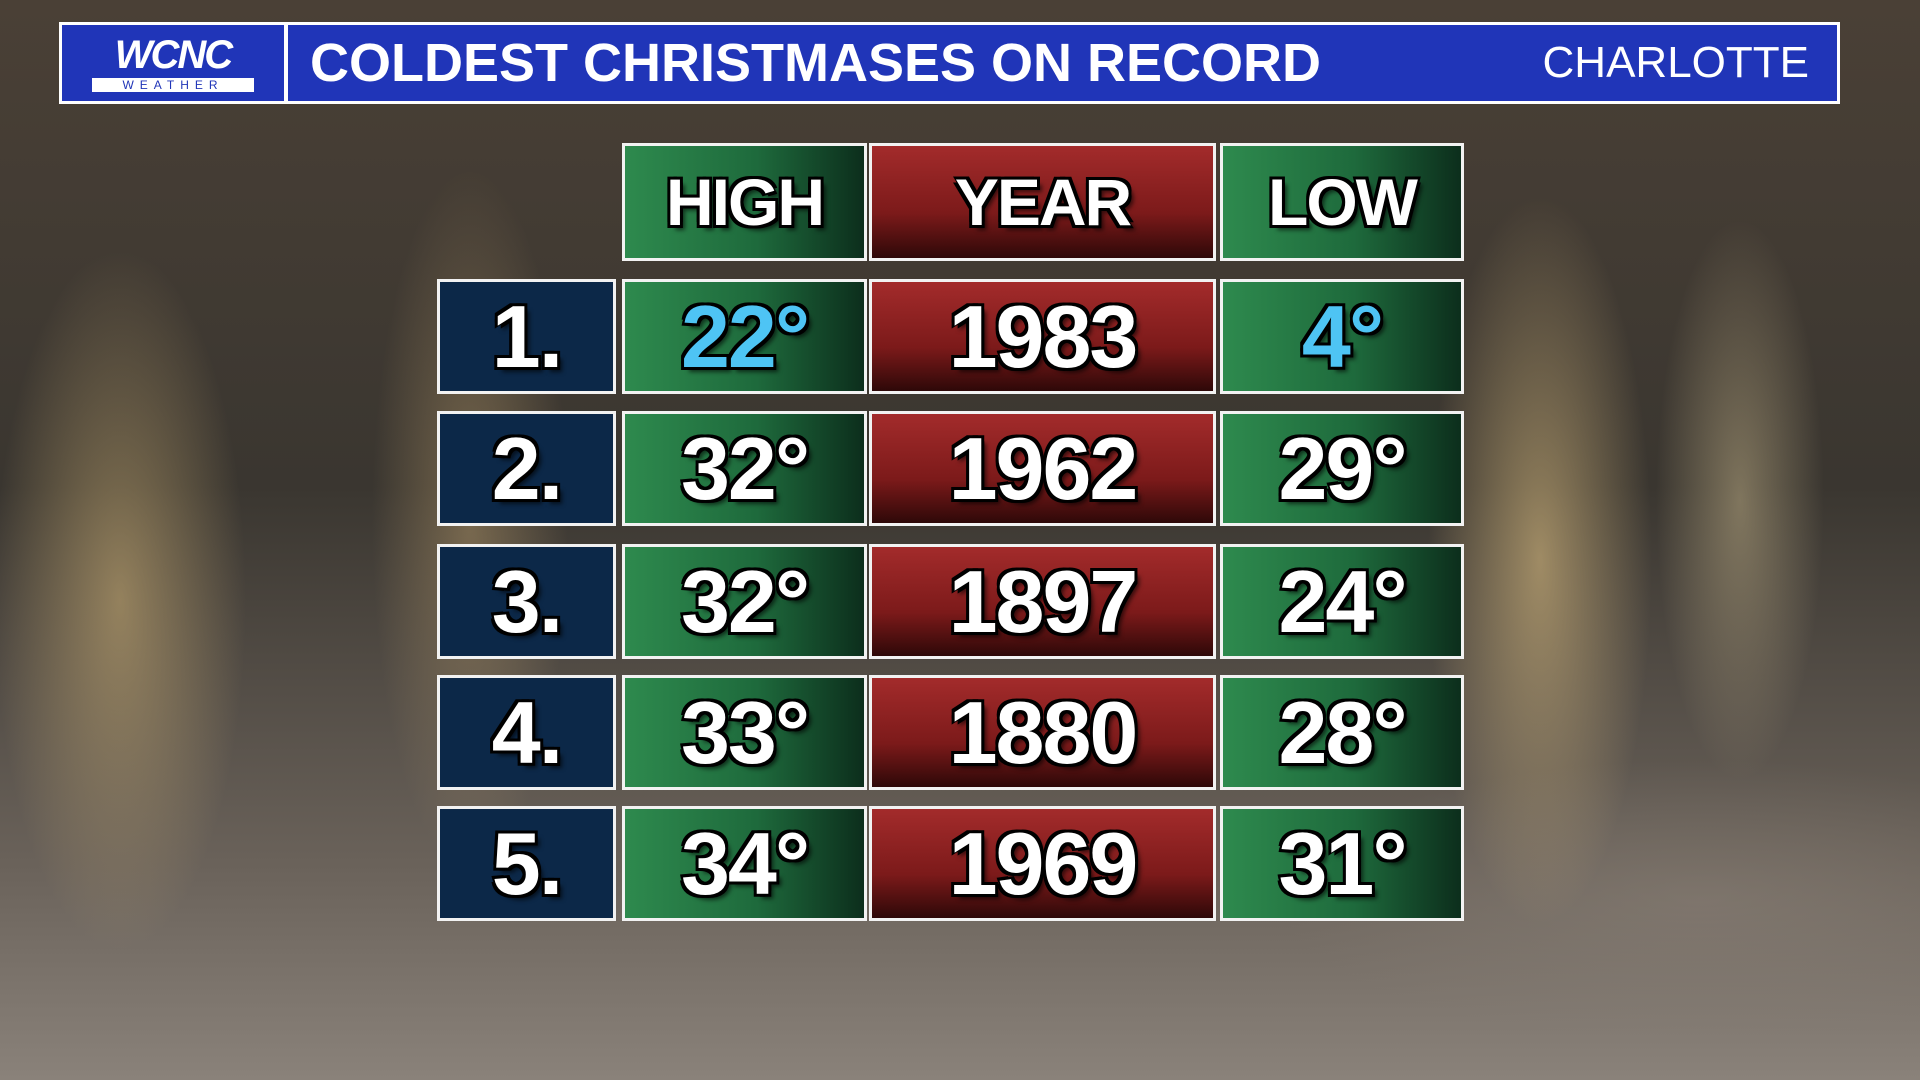 This screenshot has height=1080, width=1920. Describe the element at coordinates (1042, 601) in the screenshot. I see `year-cell: 1897` at that location.